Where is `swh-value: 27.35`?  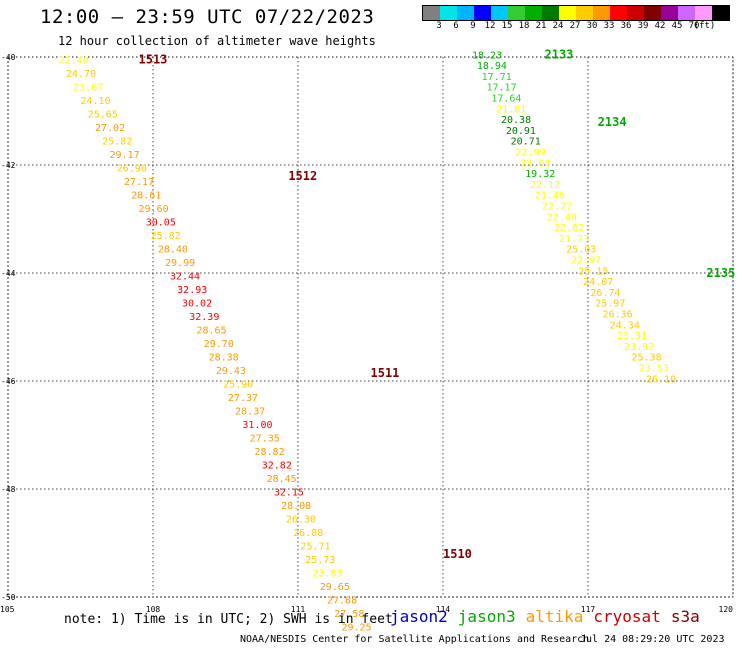 swh-value: 27.35 is located at coordinates (265, 439).